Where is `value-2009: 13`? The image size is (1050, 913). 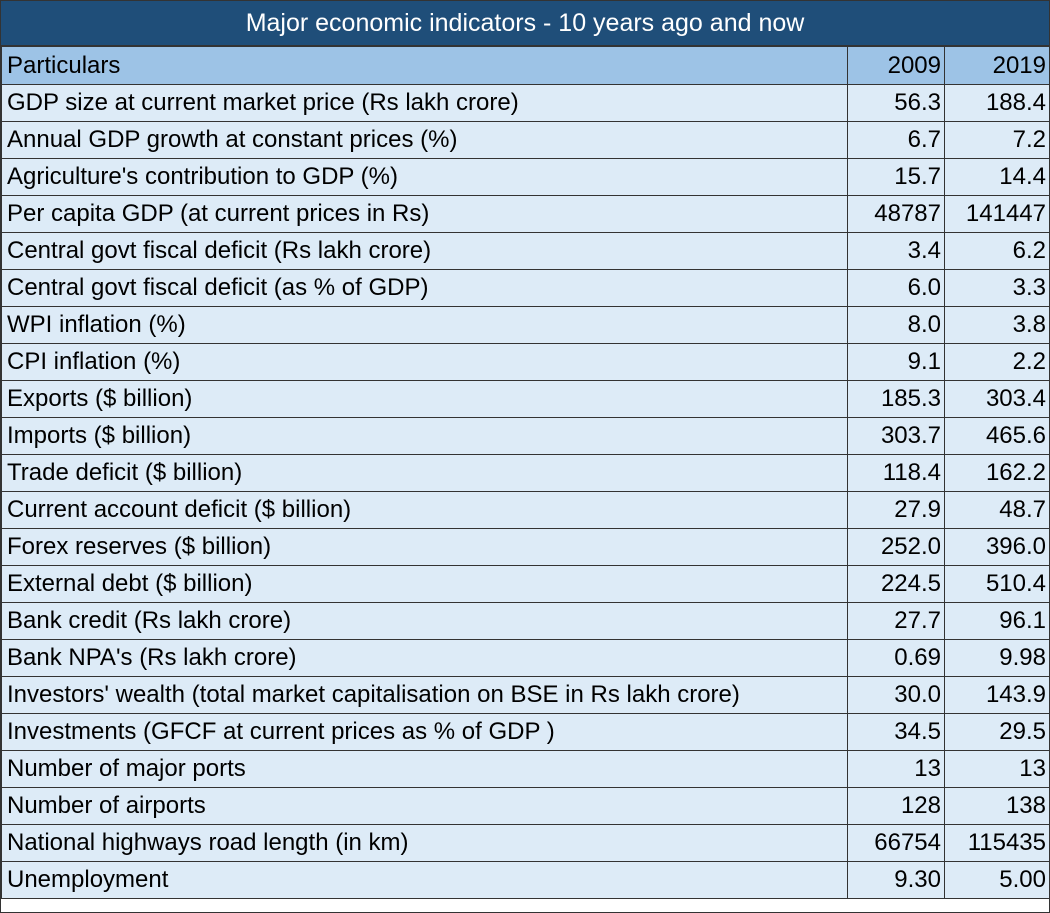 value-2009: 13 is located at coordinates (896, 769).